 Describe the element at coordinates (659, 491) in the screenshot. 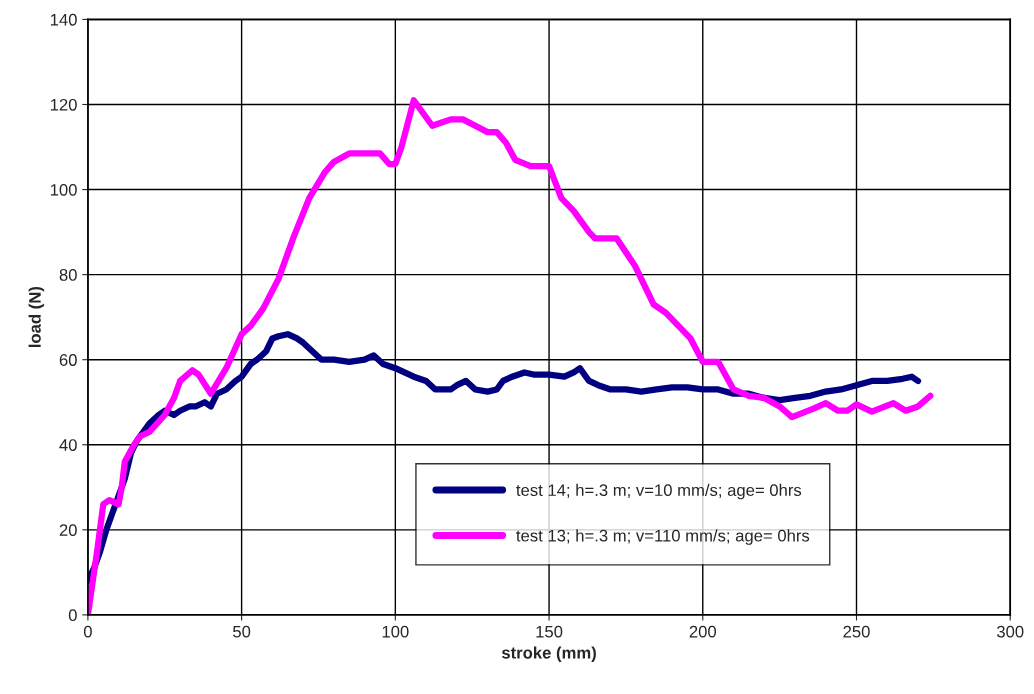

I see `legend-label: test 14; h=.3 m; v=10 mm/s; age= 0hrs` at that location.